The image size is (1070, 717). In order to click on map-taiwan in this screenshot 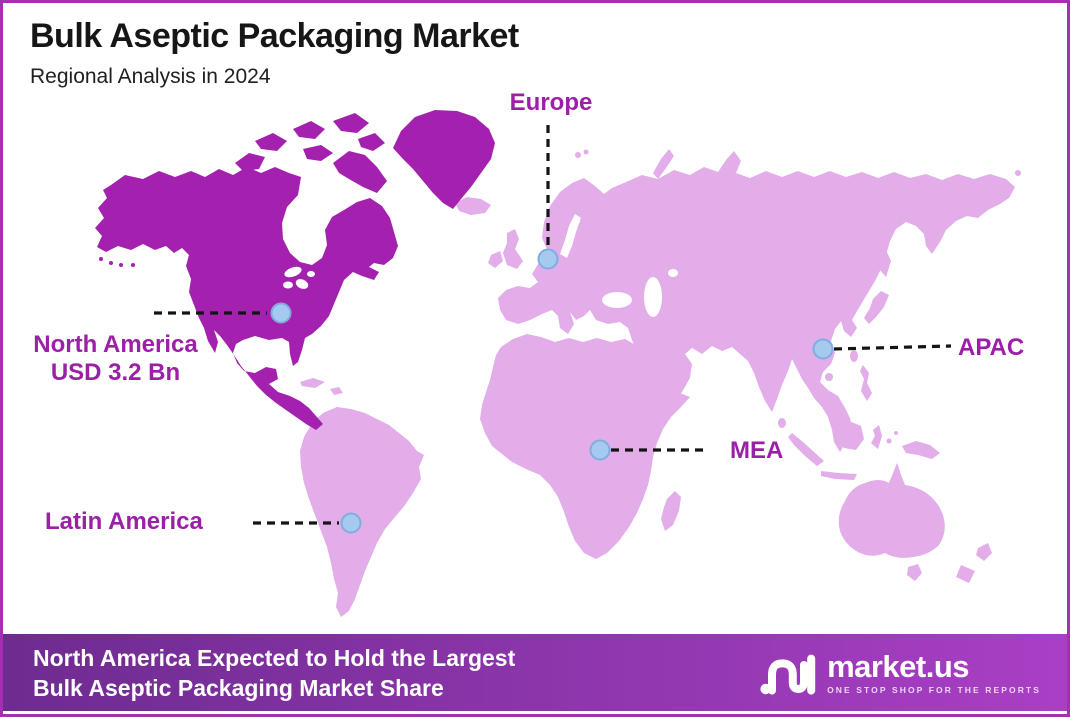, I will do `click(854, 356)`.